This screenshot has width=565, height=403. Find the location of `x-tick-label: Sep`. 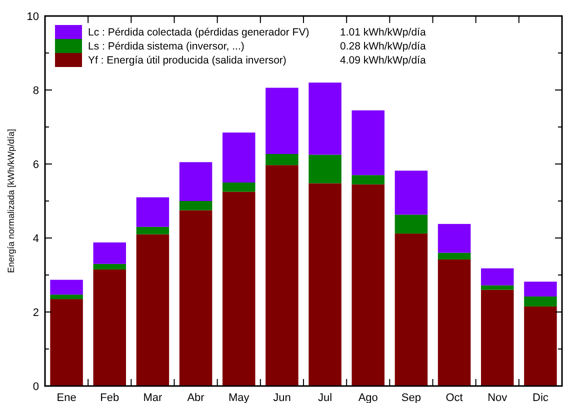

x-tick-label: Sep is located at coordinates (411, 397).